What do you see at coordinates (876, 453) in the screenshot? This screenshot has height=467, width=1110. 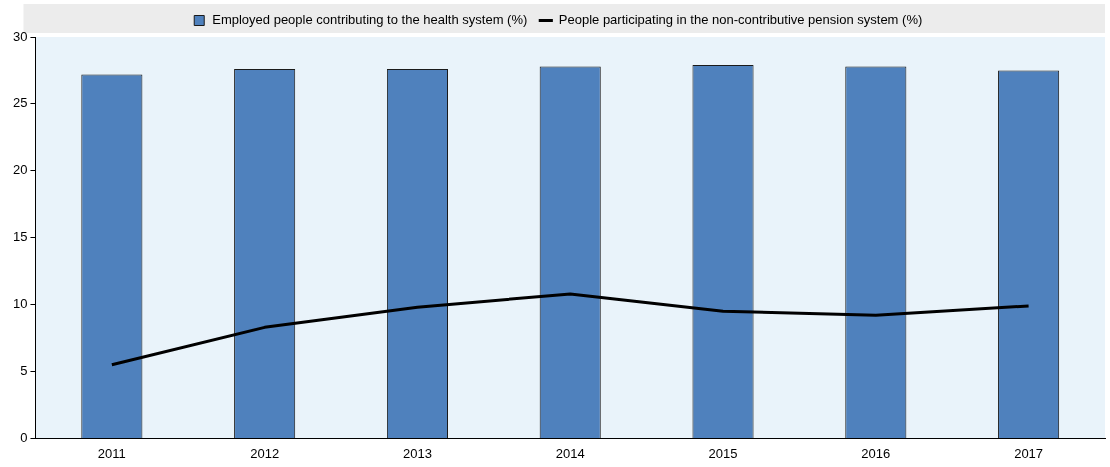 I see `x-tick-label: 2016` at bounding box center [876, 453].